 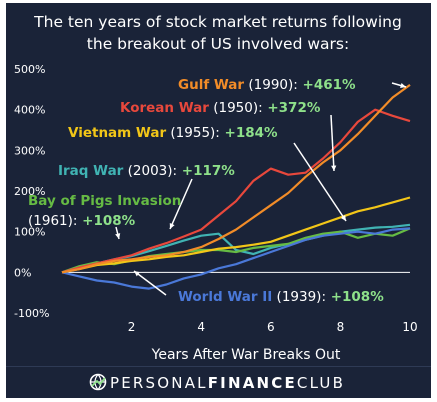 I want to click on series-label-year: (1950):, so click(x=236, y=108).